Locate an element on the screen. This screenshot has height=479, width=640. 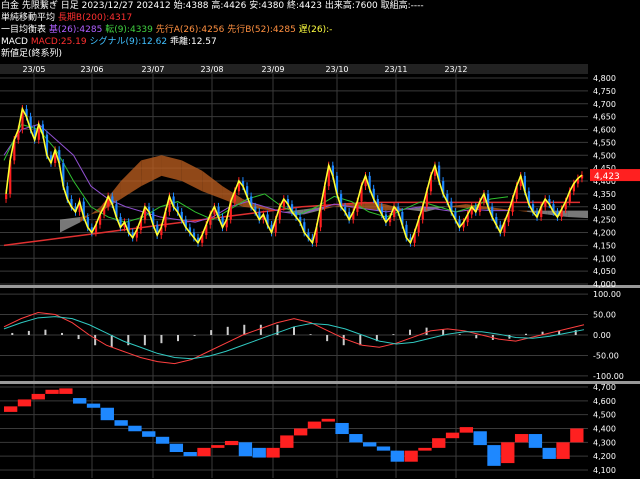
ma-label: 単純移動平均 is located at coordinates (28, 18).